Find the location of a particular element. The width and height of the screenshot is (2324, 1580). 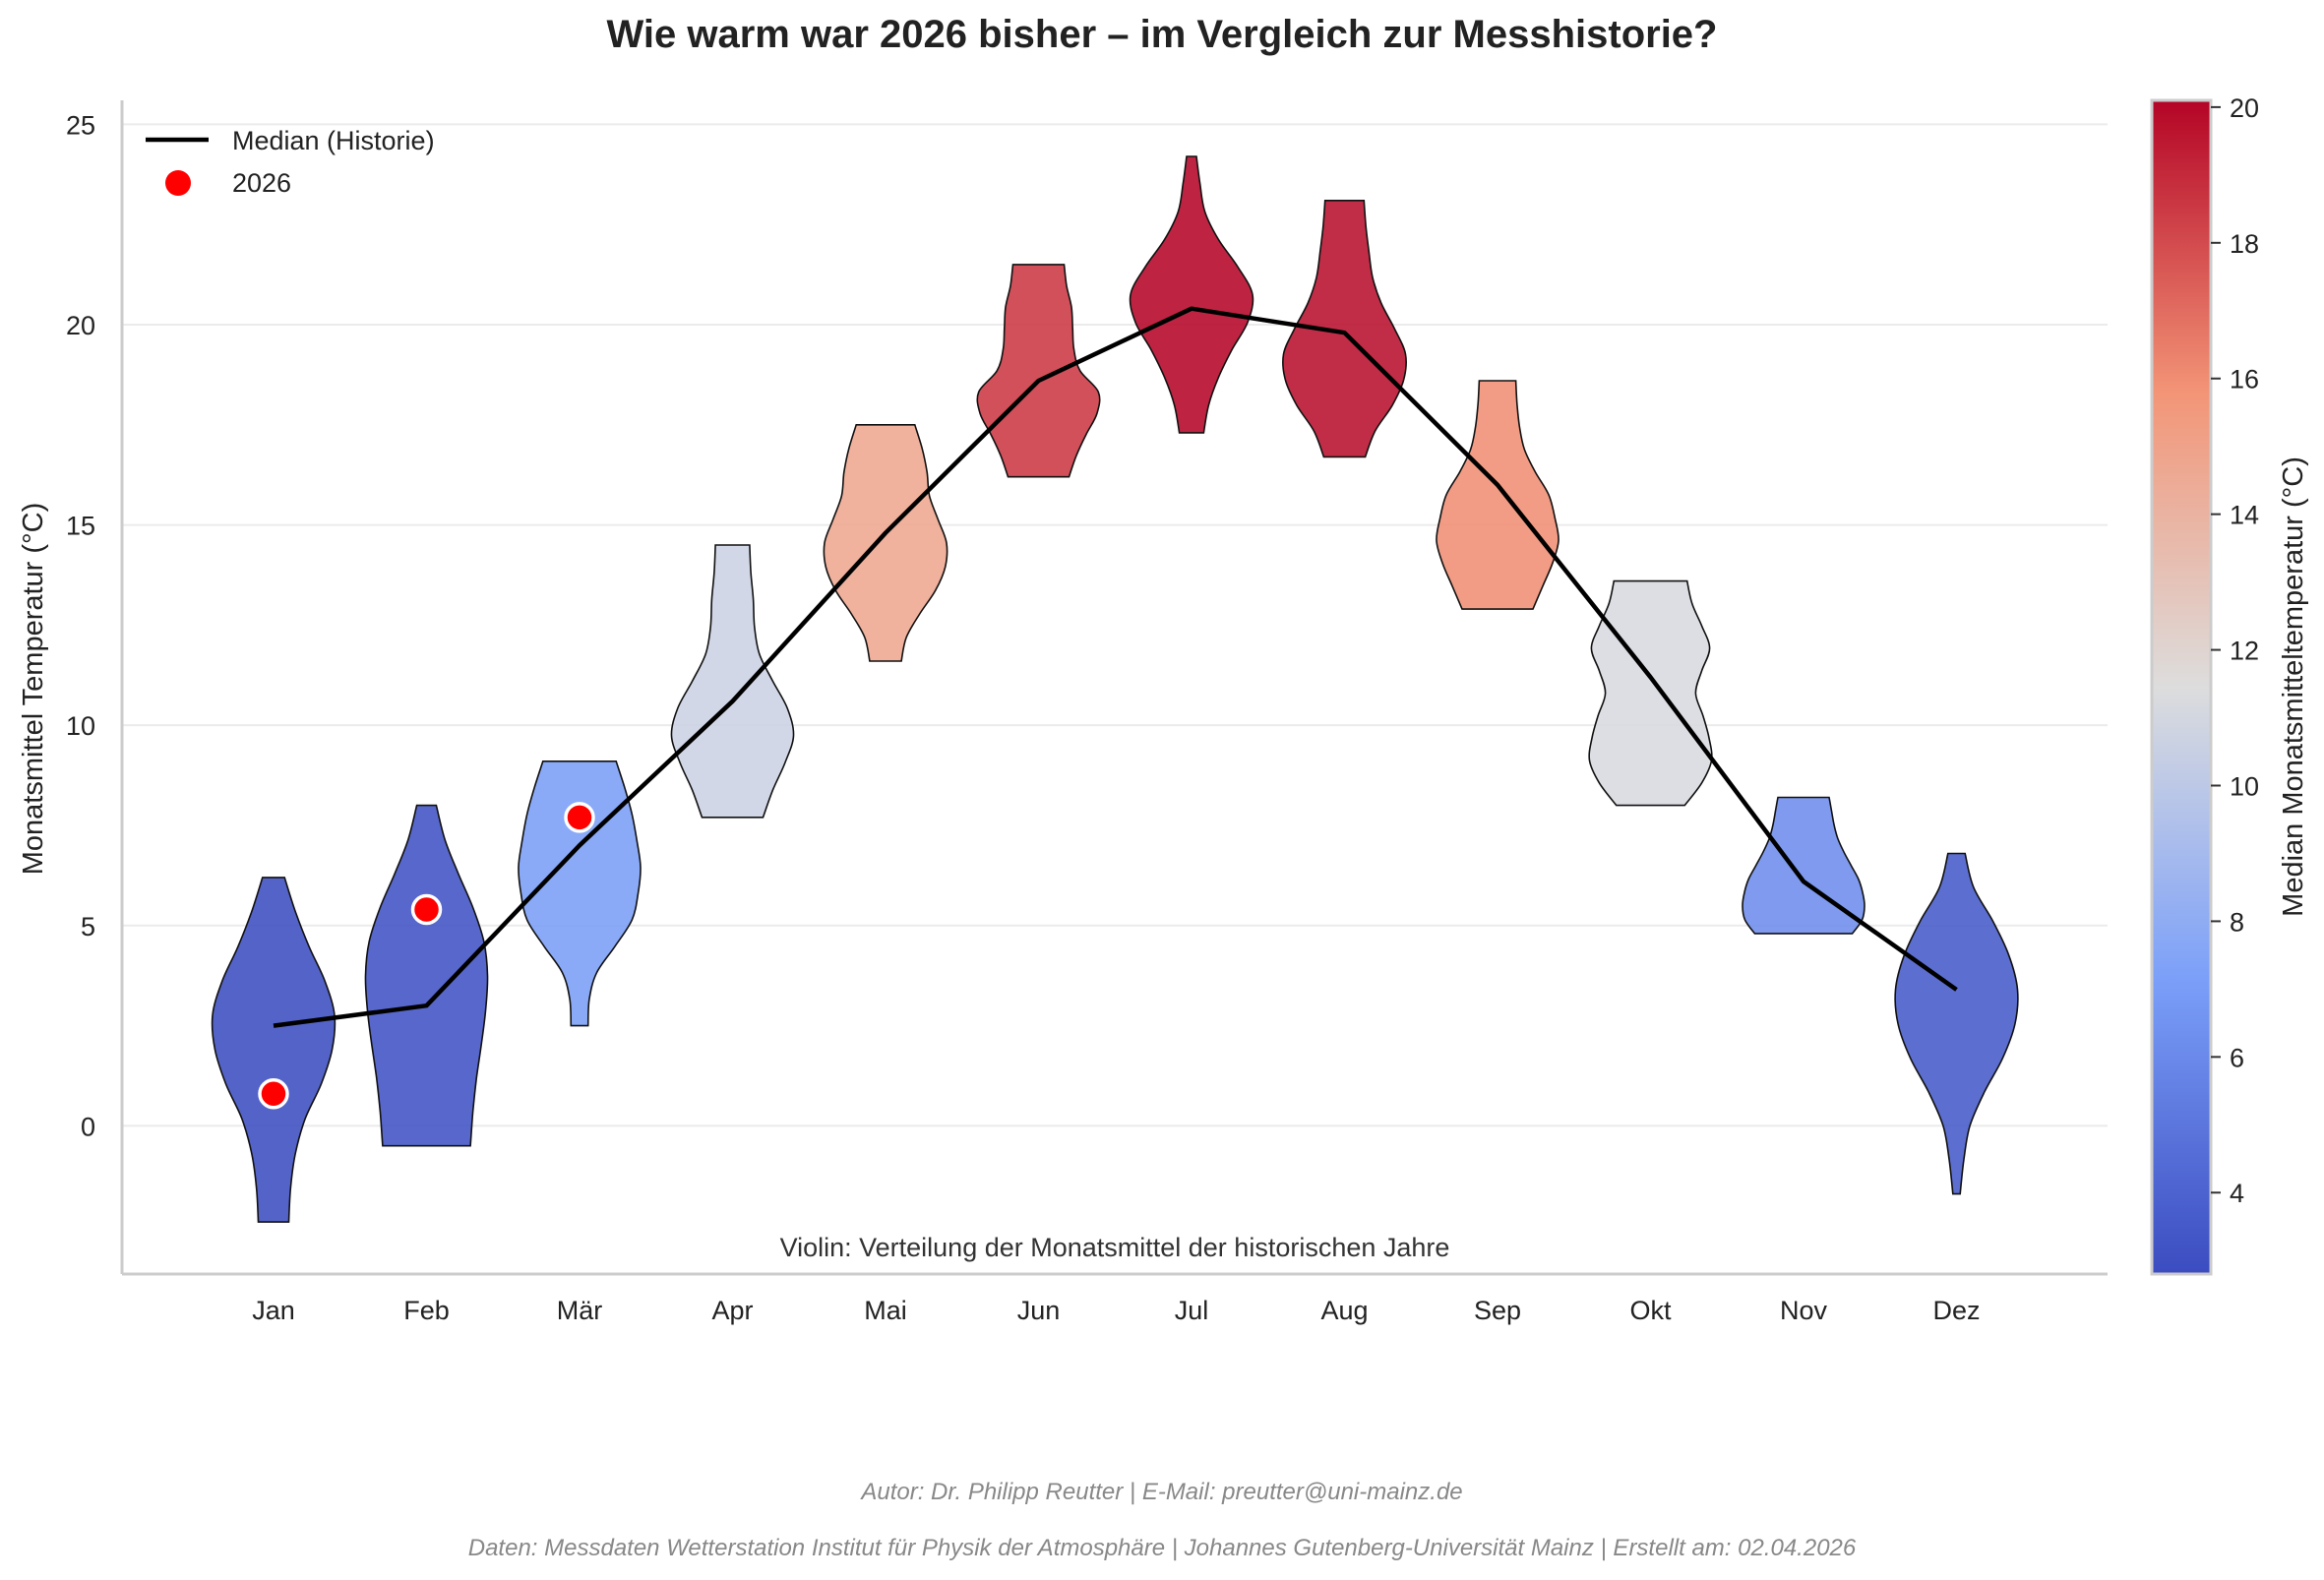

colorbar-tick-label: 16 is located at coordinates (2244, 380).